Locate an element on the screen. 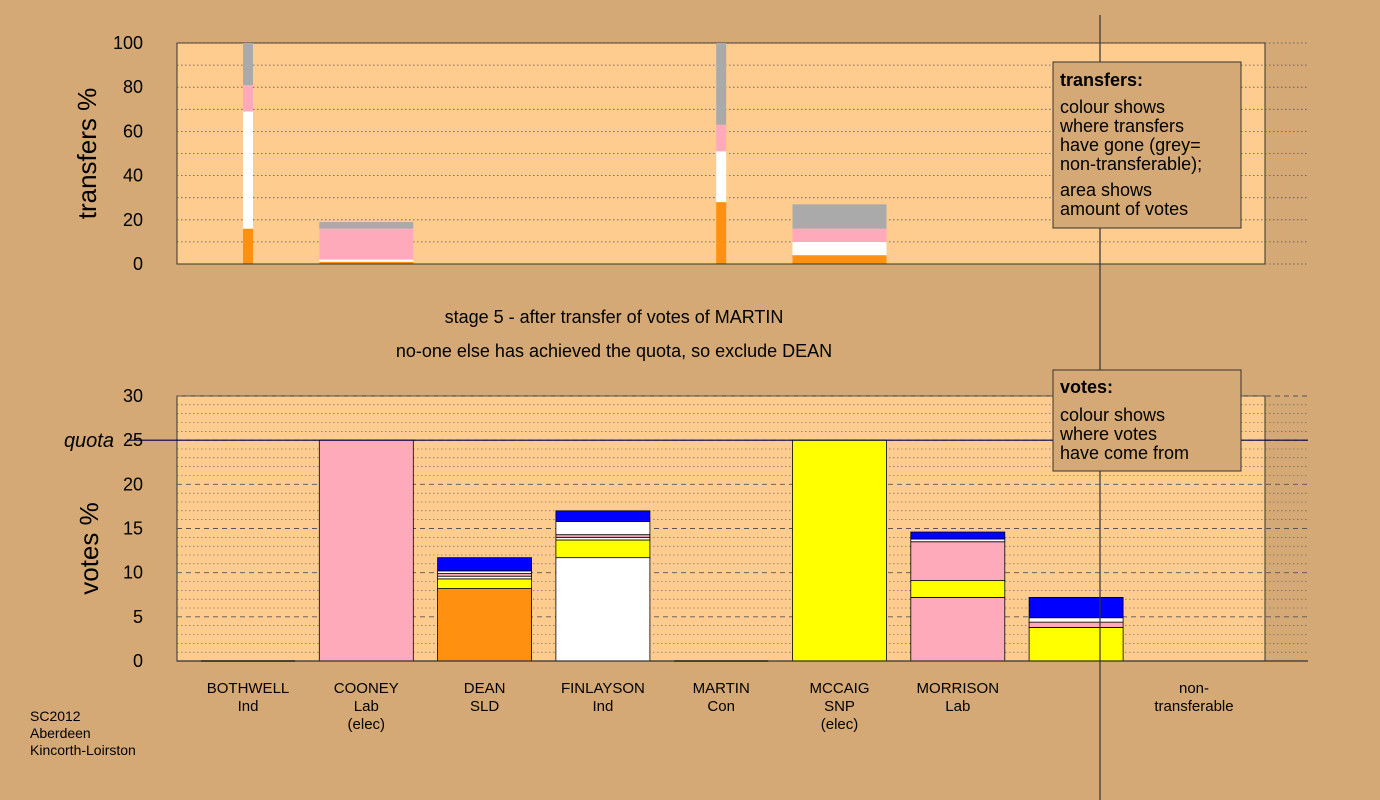  votes-y-tick-label: 10 is located at coordinates (133, 573).